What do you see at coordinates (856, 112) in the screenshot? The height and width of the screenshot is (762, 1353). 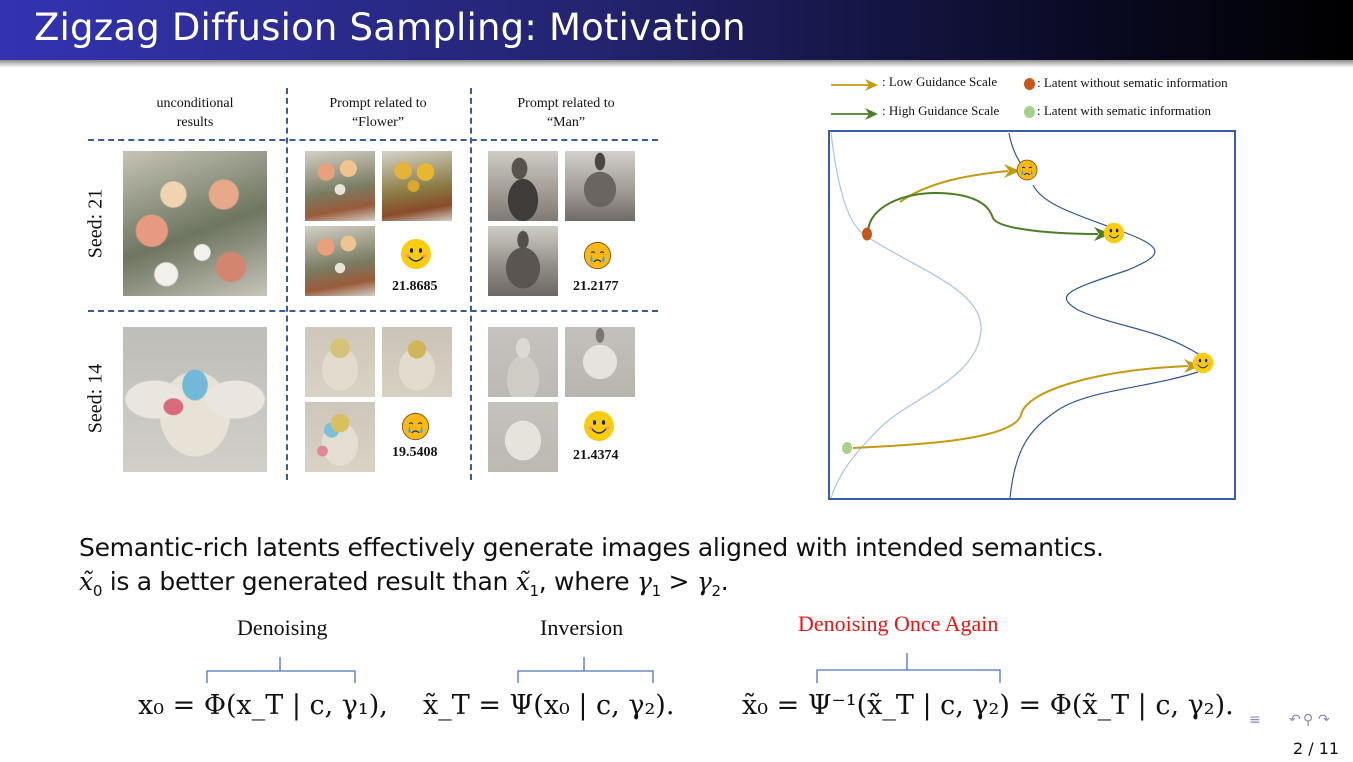 I see `high-guidance-arrow-icon` at bounding box center [856, 112].